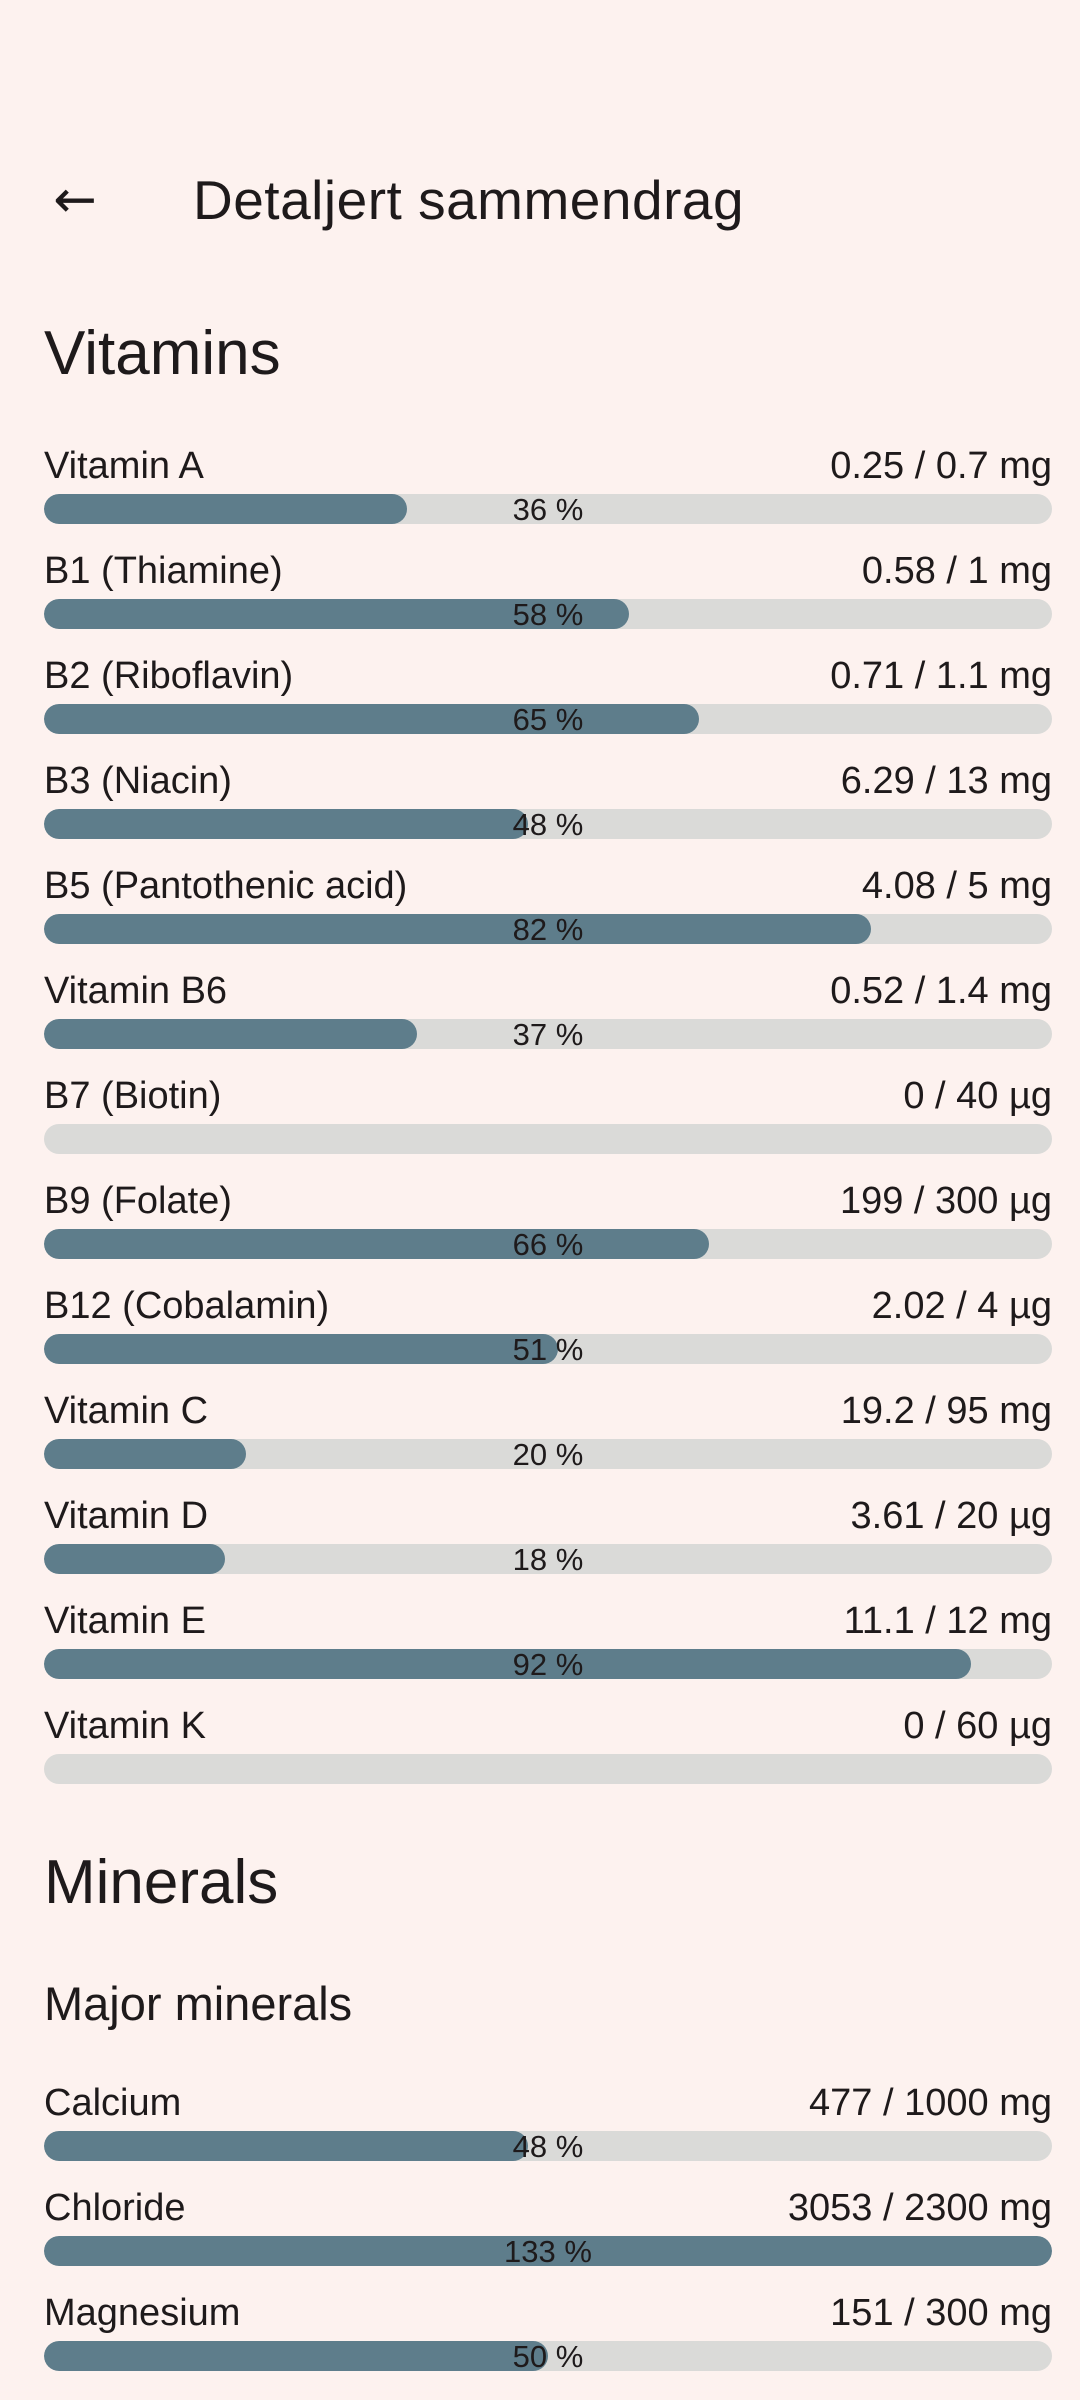 Image resolution: width=1080 pixels, height=2400 pixels. What do you see at coordinates (126, 1411) in the screenshot?
I see `nutrient-name: Vitamin C` at bounding box center [126, 1411].